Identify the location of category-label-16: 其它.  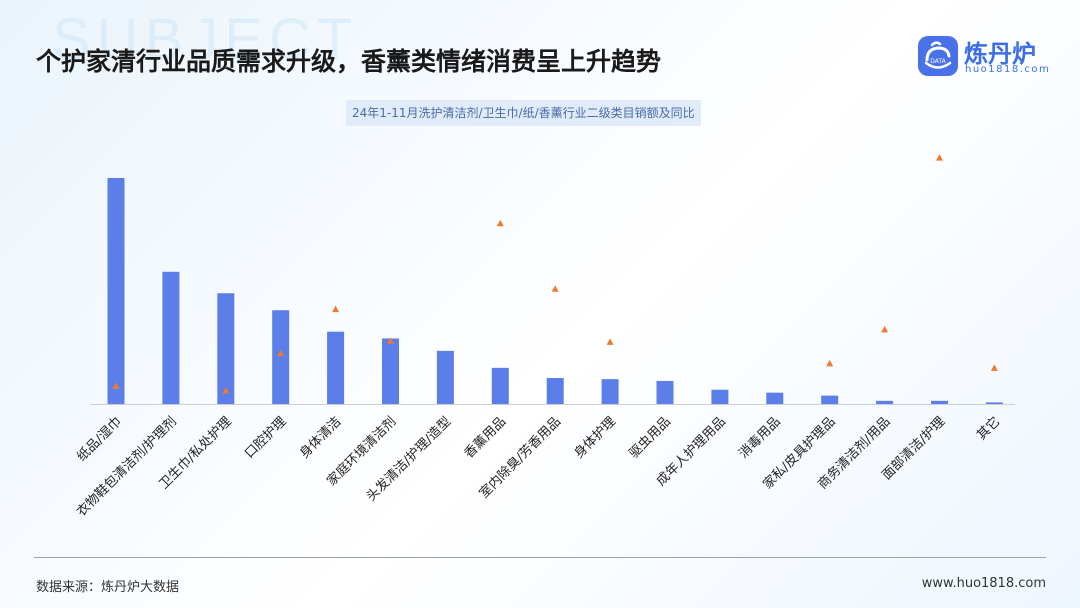
(989, 429).